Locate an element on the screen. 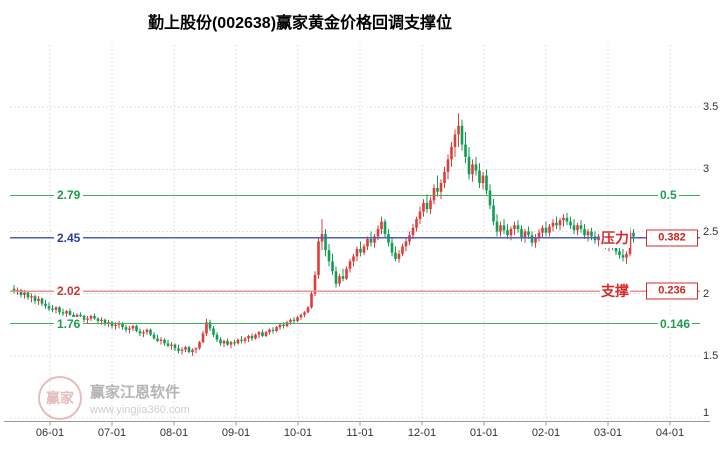 This screenshot has width=726, height=450. chart-title: 勤上股份(002638)赢家黄金价格回调支撑位 is located at coordinates (300, 23).